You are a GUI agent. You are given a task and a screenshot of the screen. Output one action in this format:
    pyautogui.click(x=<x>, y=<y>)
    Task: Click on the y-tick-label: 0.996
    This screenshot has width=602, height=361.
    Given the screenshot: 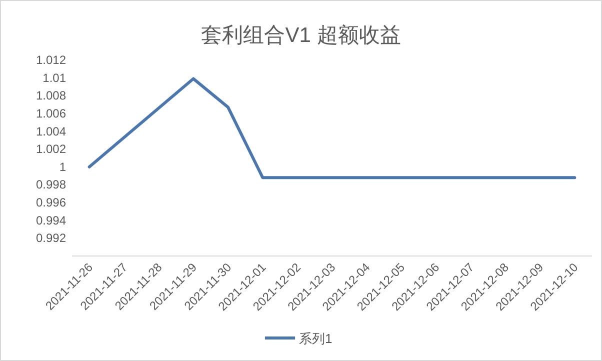 What is the action you would take?
    pyautogui.click(x=51, y=203)
    